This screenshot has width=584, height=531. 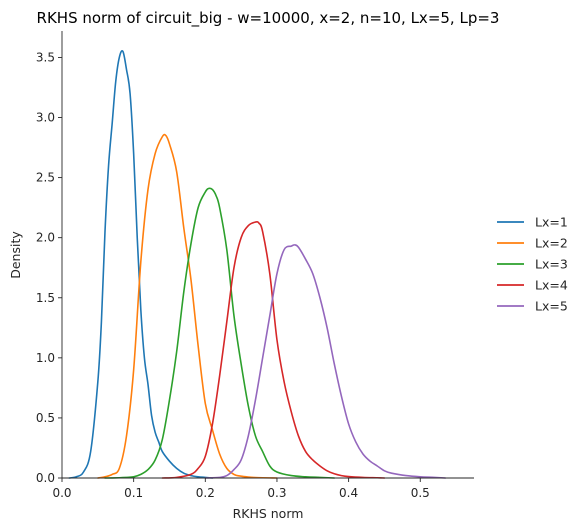 I want to click on legend-label-lx-1: Lx=1, so click(x=551, y=222).